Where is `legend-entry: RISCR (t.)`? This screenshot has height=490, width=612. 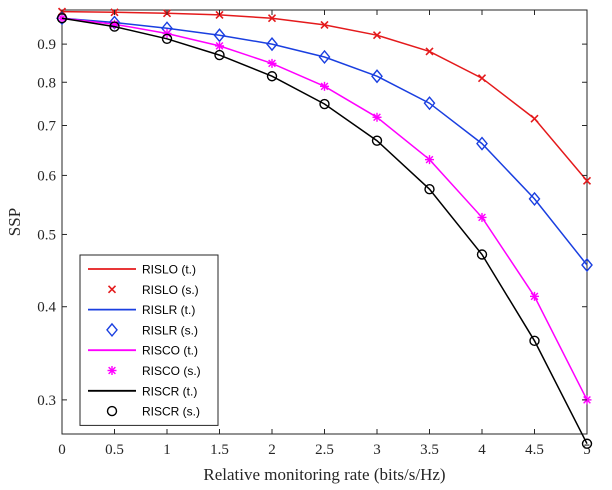 legend-entry: RISCR (t.) is located at coordinates (142, 391).